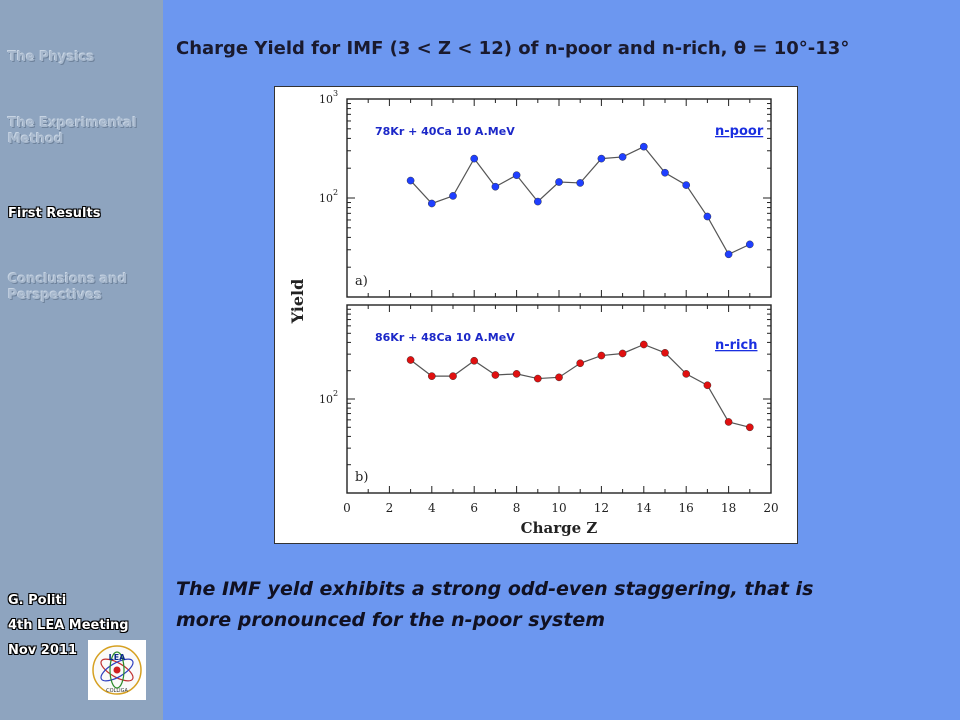  Describe the element at coordinates (739, 131) in the screenshot. I see `legend-n-poor: n-poor` at that location.